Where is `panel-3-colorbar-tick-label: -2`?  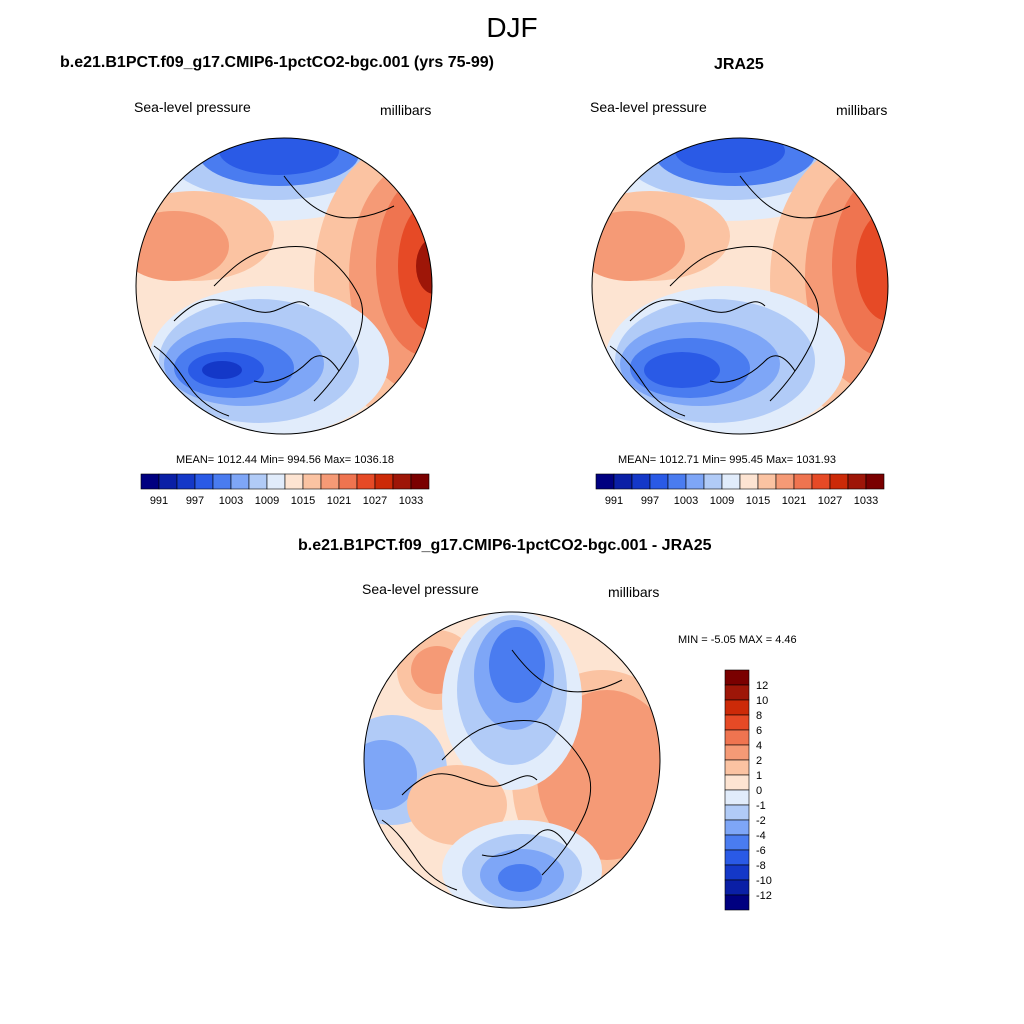
panel-3-colorbar-tick-label: -2 is located at coordinates (761, 821).